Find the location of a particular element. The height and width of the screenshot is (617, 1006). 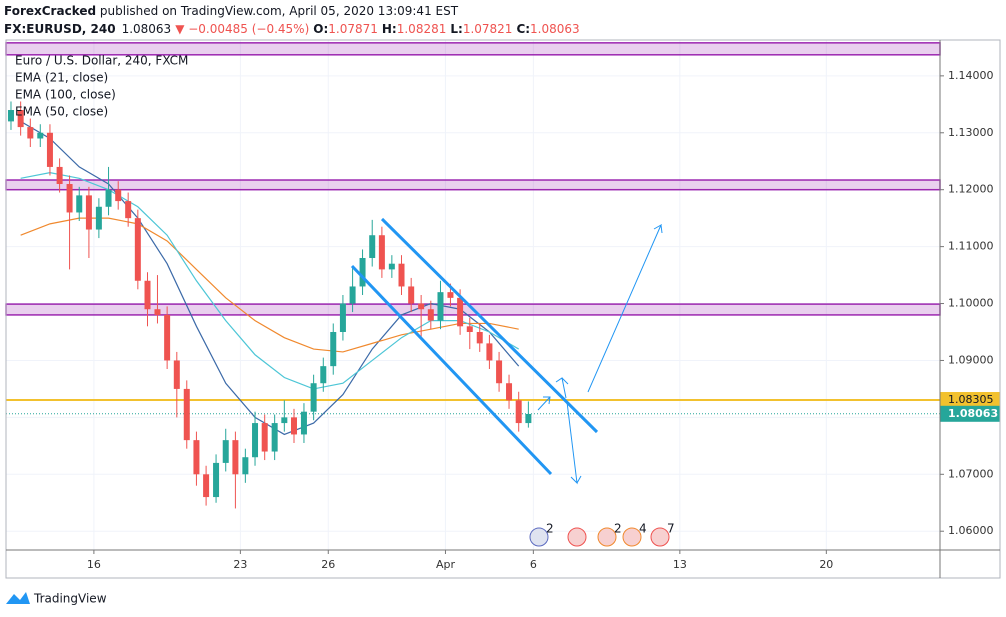

price: 1.08063 is located at coordinates (147, 29).